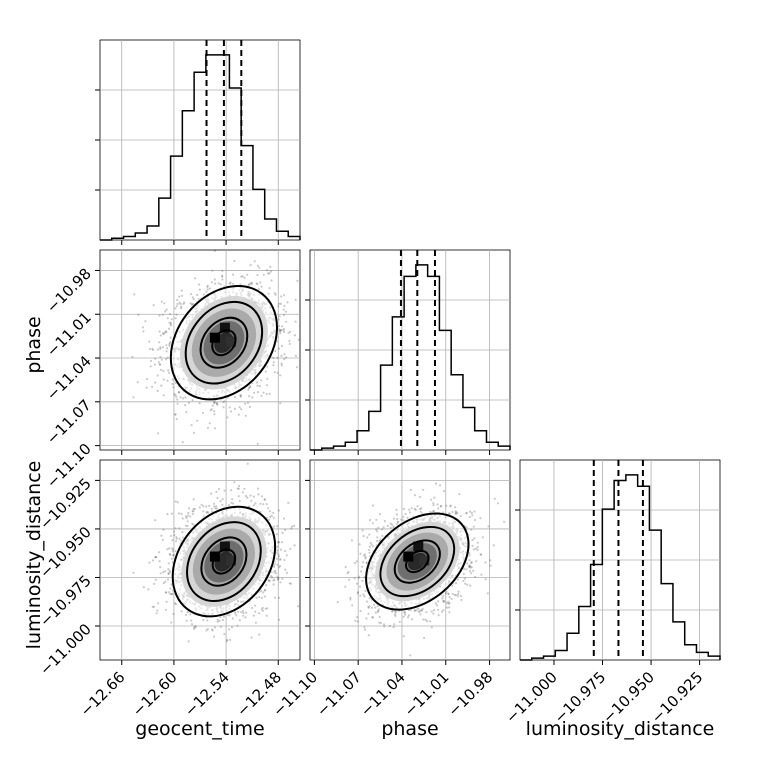  Describe the element at coordinates (618, 562) in the screenshot. I see `histogram-panel-luminosity-distance` at that location.